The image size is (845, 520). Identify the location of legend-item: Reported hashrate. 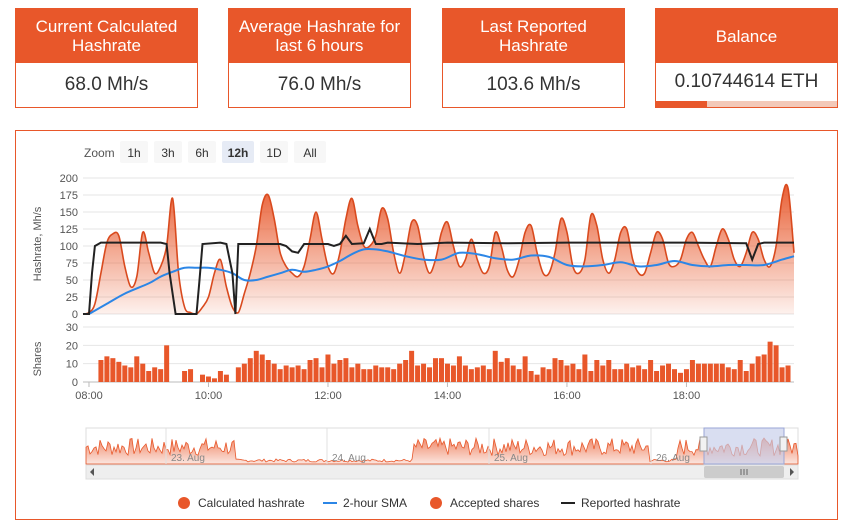
(621, 503).